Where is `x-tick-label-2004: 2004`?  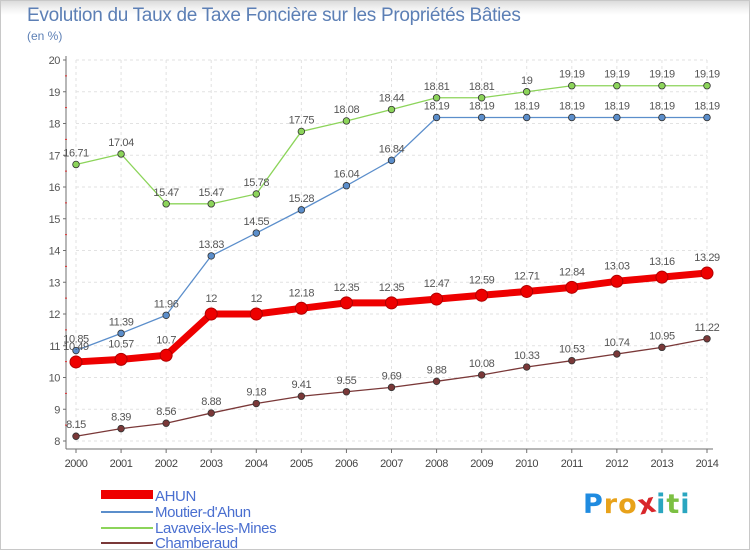 x-tick-label-2004: 2004 is located at coordinates (256, 464).